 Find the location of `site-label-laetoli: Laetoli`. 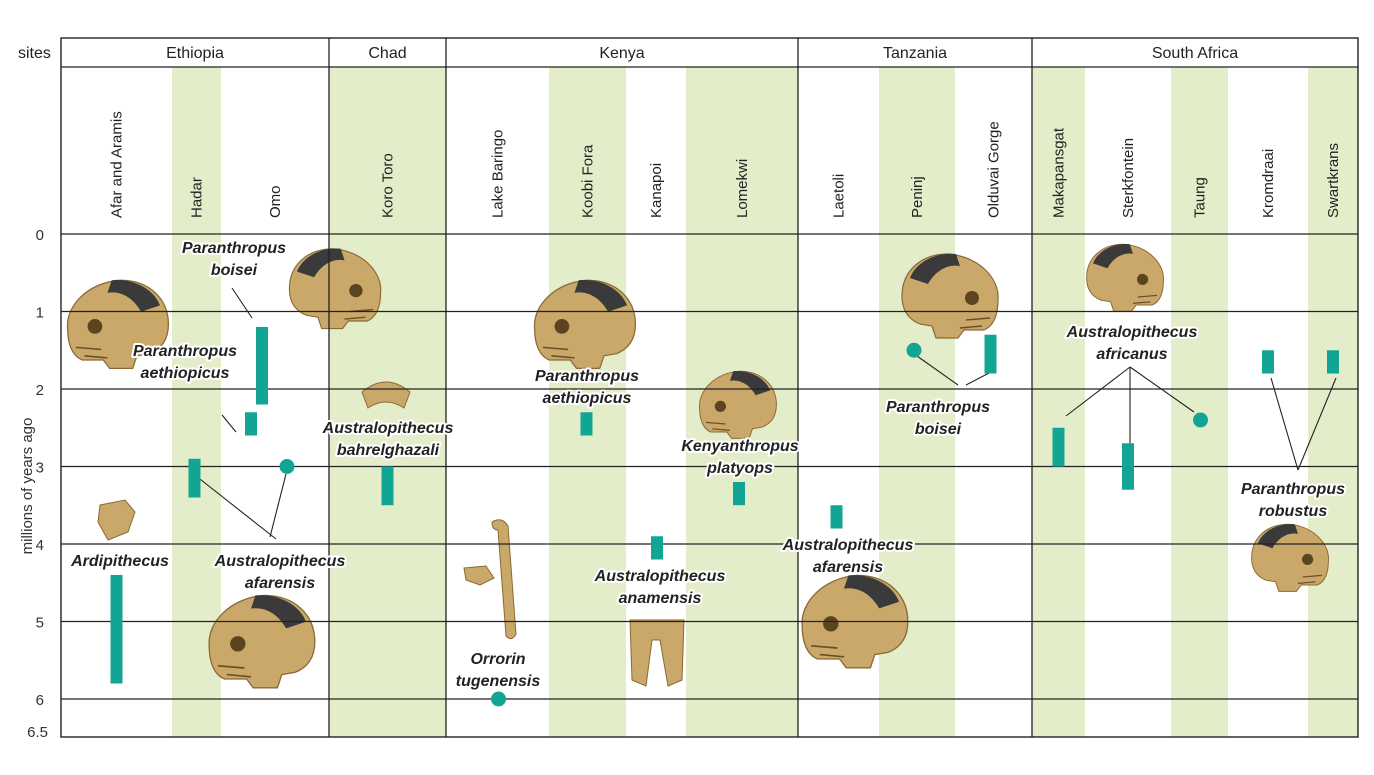

site-label-laetoli: Laetoli is located at coordinates (839, 196).